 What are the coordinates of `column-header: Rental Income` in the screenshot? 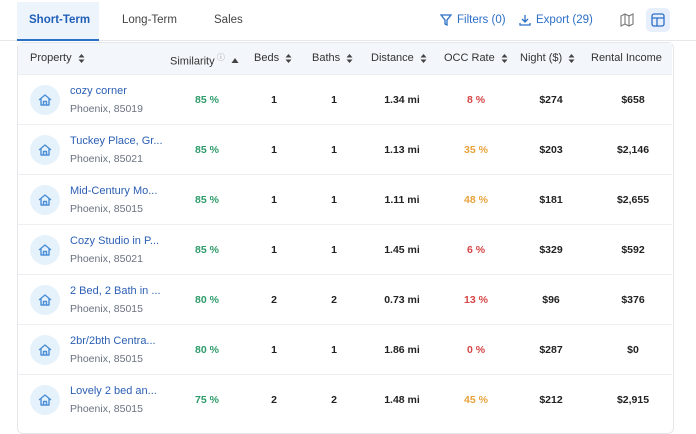 It's located at (626, 58).